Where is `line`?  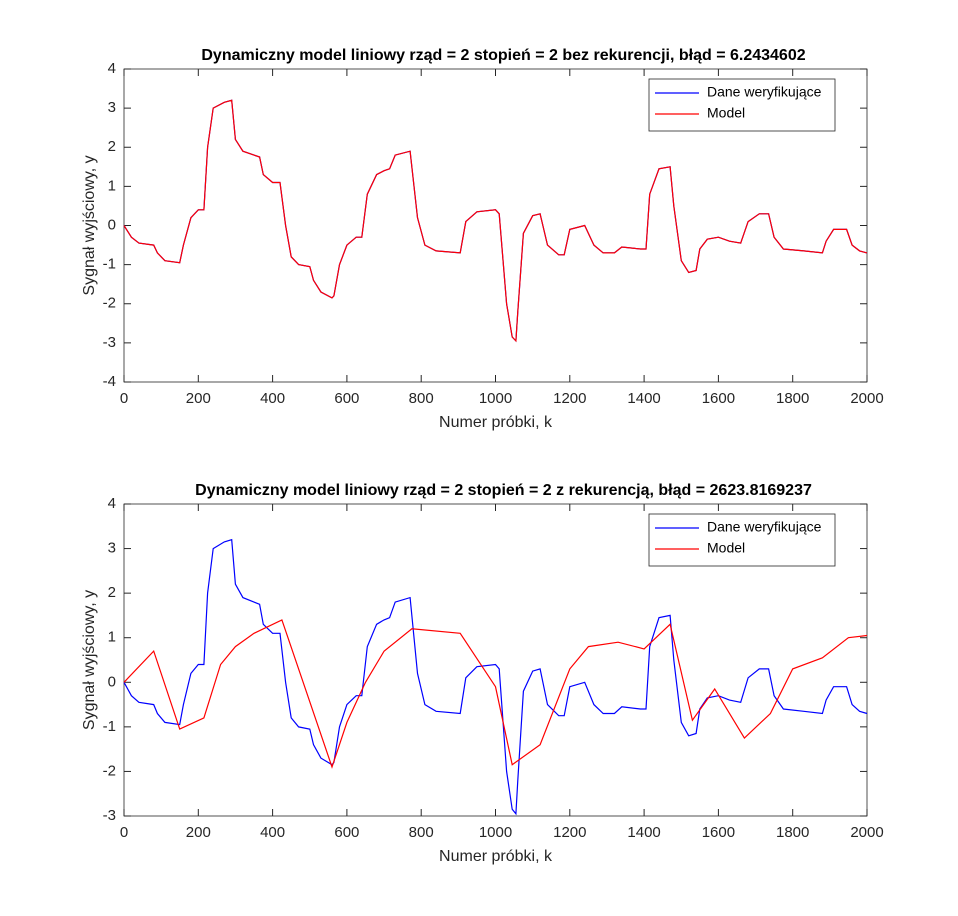
line is located at coordinates (495, 694).